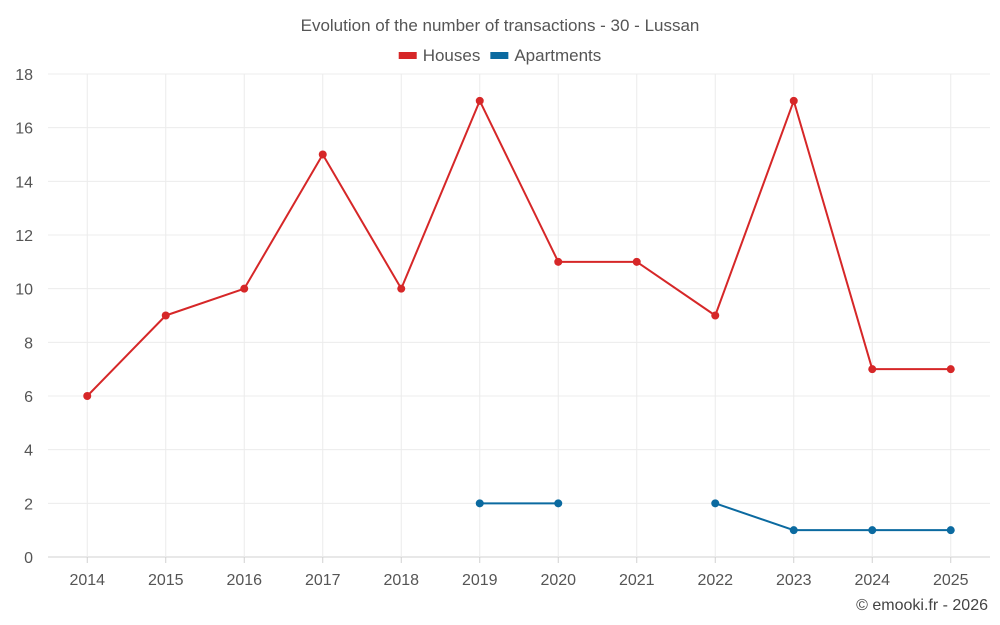 This screenshot has width=1000, height=625. Describe the element at coordinates (28, 558) in the screenshot. I see `y-tick-label: 0` at that location.